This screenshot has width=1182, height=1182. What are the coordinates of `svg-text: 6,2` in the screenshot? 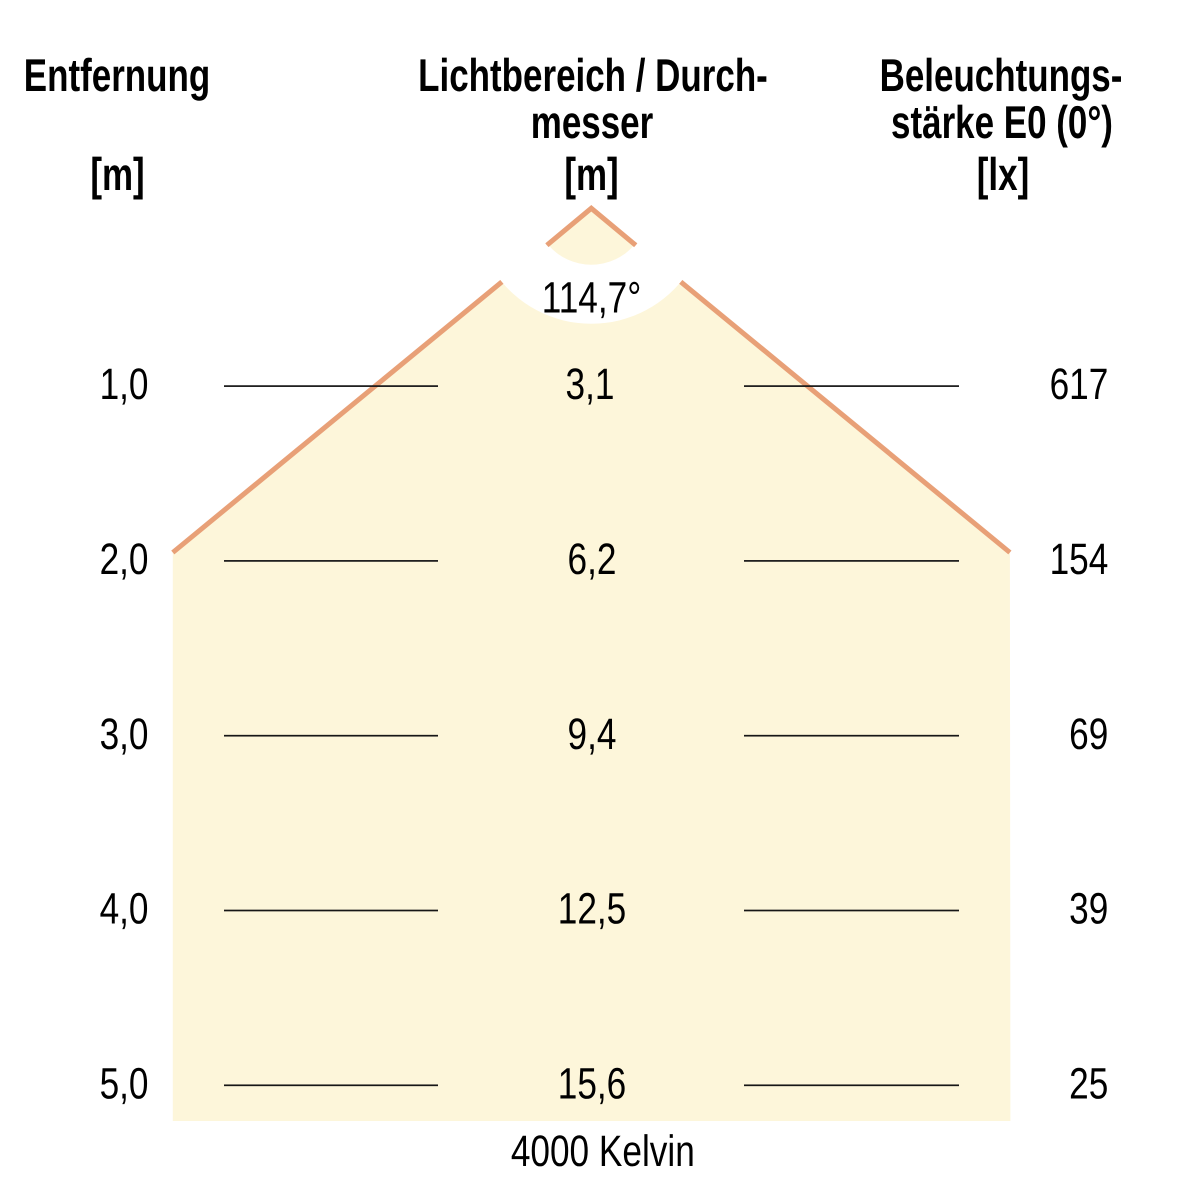 It's located at (592, 559).